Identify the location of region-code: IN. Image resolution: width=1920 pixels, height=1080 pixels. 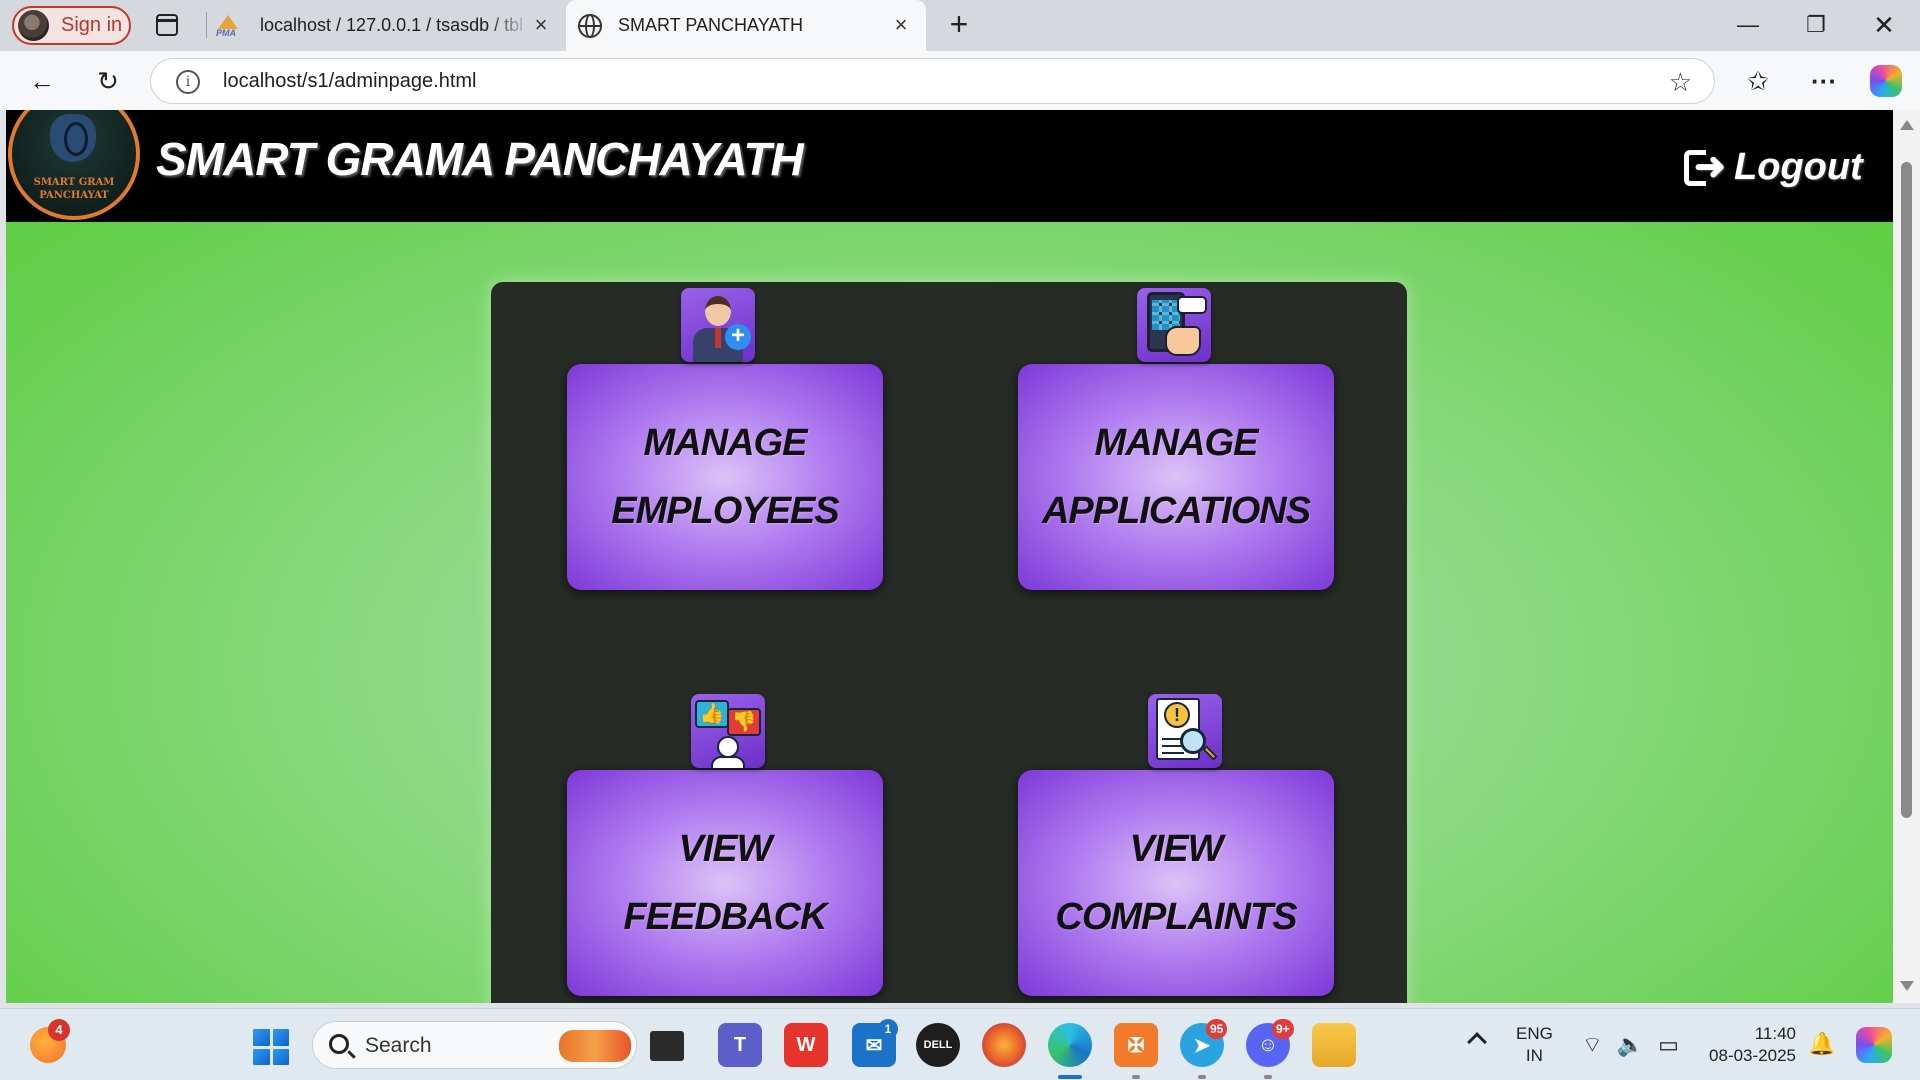
(1534, 1055).